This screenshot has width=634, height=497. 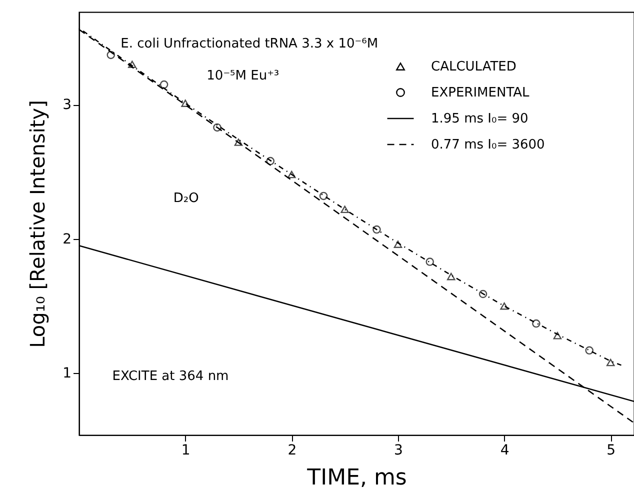 What do you see at coordinates (473, 67) in the screenshot?
I see `legend-label: CALCULATED` at bounding box center [473, 67].